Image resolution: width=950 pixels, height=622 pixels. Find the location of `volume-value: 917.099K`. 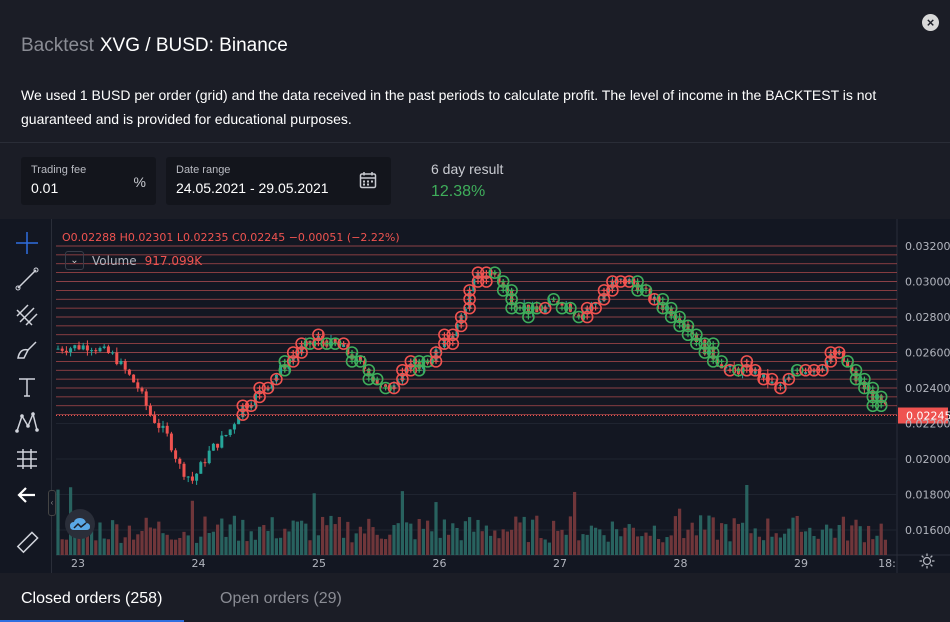

volume-value: 917.099K is located at coordinates (173, 260).